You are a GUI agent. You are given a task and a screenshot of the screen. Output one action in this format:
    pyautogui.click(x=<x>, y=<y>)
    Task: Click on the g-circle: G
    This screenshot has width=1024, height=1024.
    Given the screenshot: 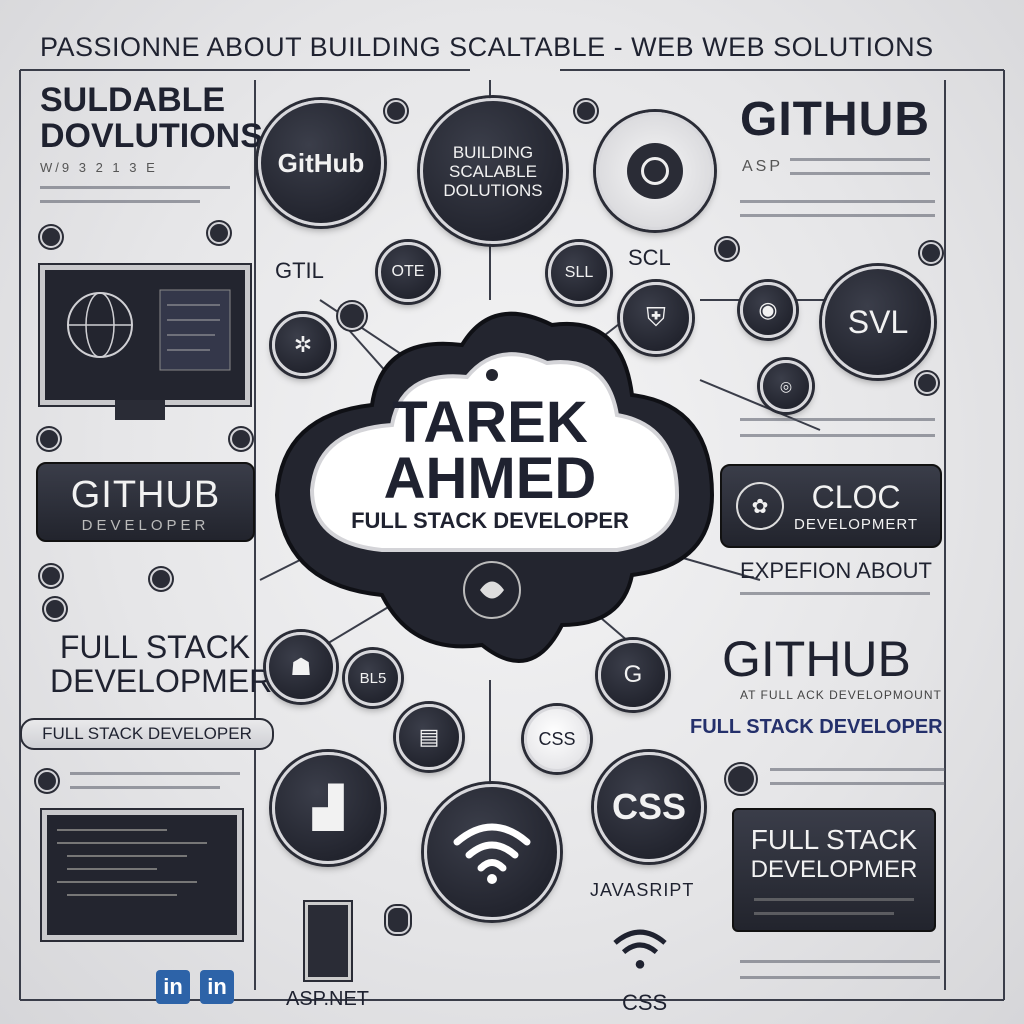 What is the action you would take?
    pyautogui.click(x=633, y=675)
    